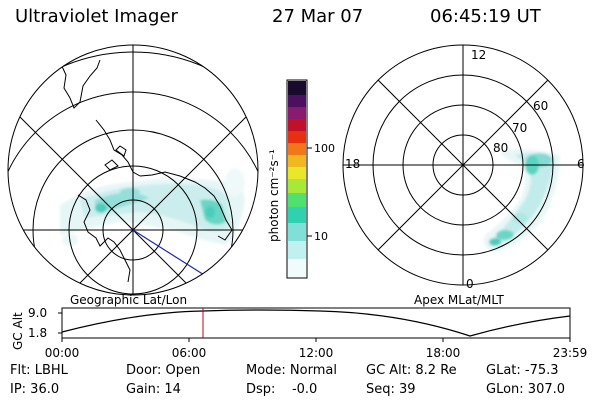 This screenshot has height=400, width=600. What do you see at coordinates (316, 353) in the screenshot?
I see `timeline-xtick-2: 12:00` at bounding box center [316, 353].